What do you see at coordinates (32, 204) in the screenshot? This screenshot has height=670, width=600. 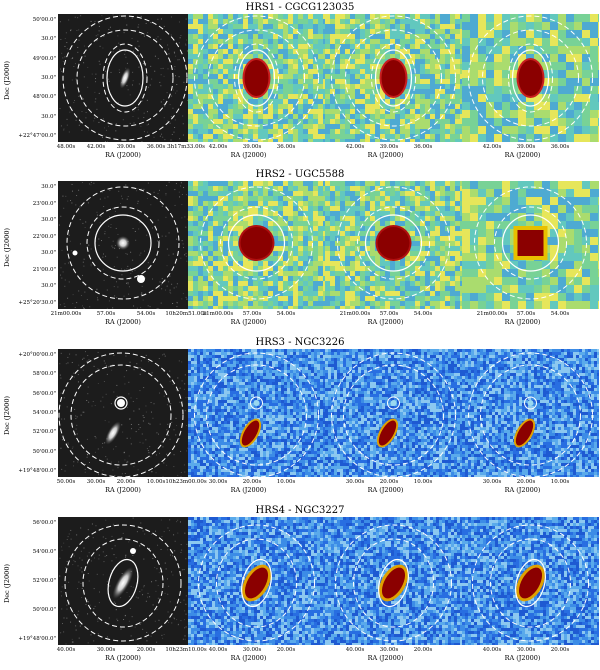 I see `y-tick-label: 23'00.0"` at bounding box center [32, 204].